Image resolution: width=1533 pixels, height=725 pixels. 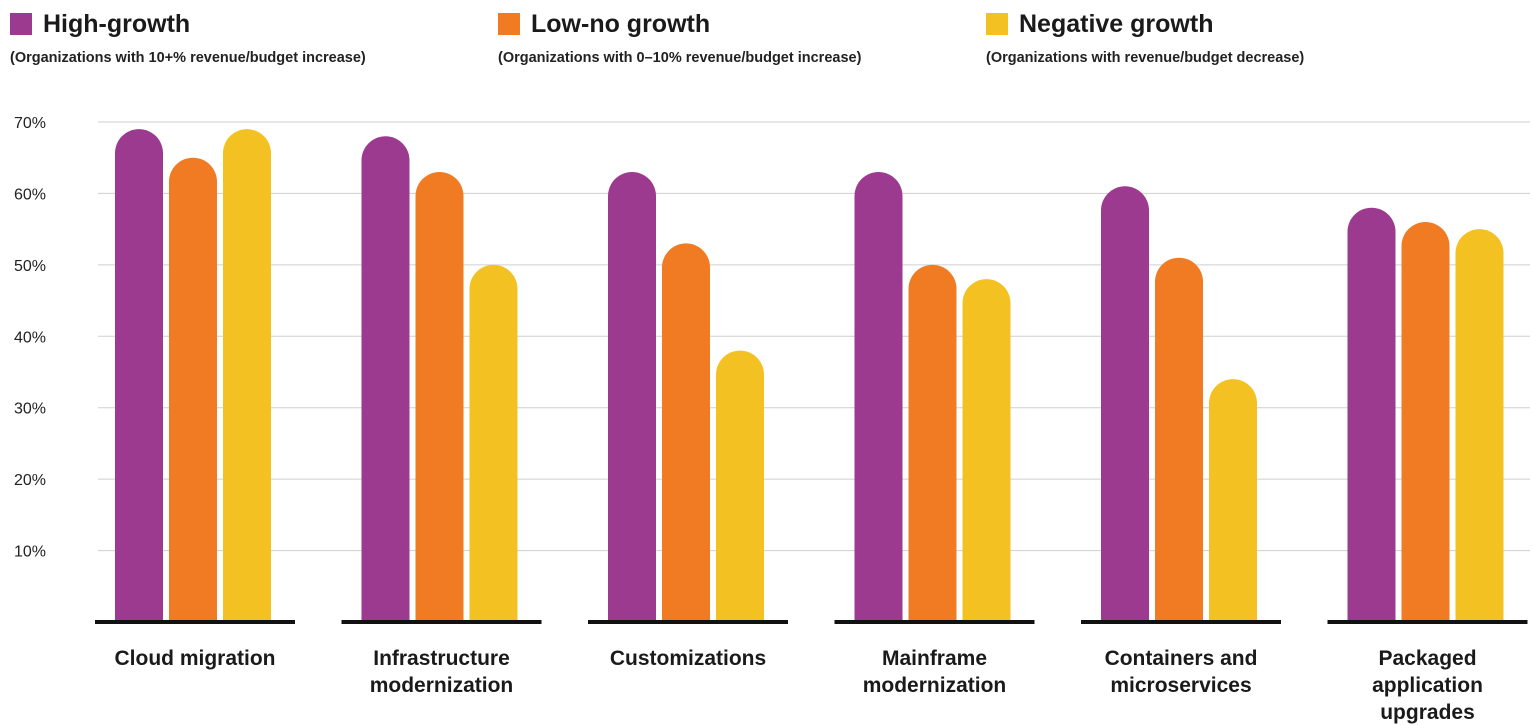 What do you see at coordinates (1125, 404) in the screenshot?
I see `bar-containers-and-microservices-high-growth` at bounding box center [1125, 404].